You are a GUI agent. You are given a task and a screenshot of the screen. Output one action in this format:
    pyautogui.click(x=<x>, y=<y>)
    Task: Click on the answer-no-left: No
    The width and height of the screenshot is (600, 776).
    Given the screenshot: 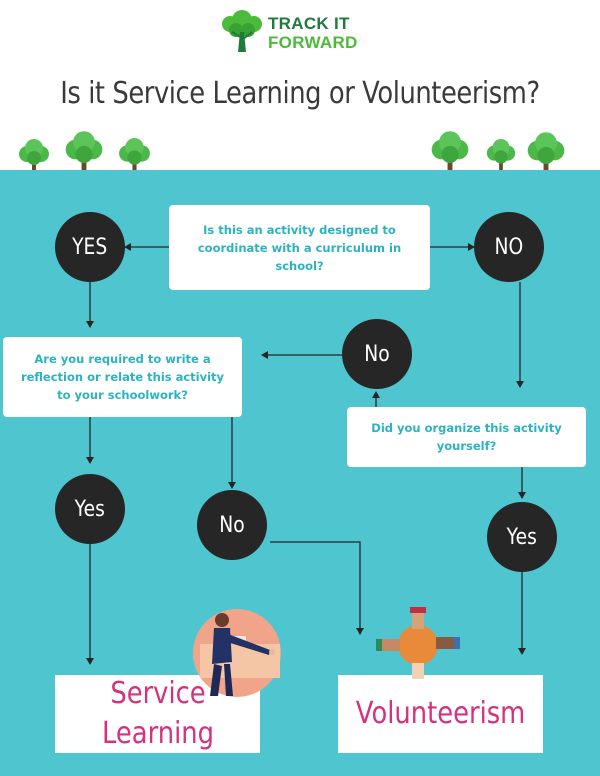 What is the action you would take?
    pyautogui.click(x=232, y=525)
    